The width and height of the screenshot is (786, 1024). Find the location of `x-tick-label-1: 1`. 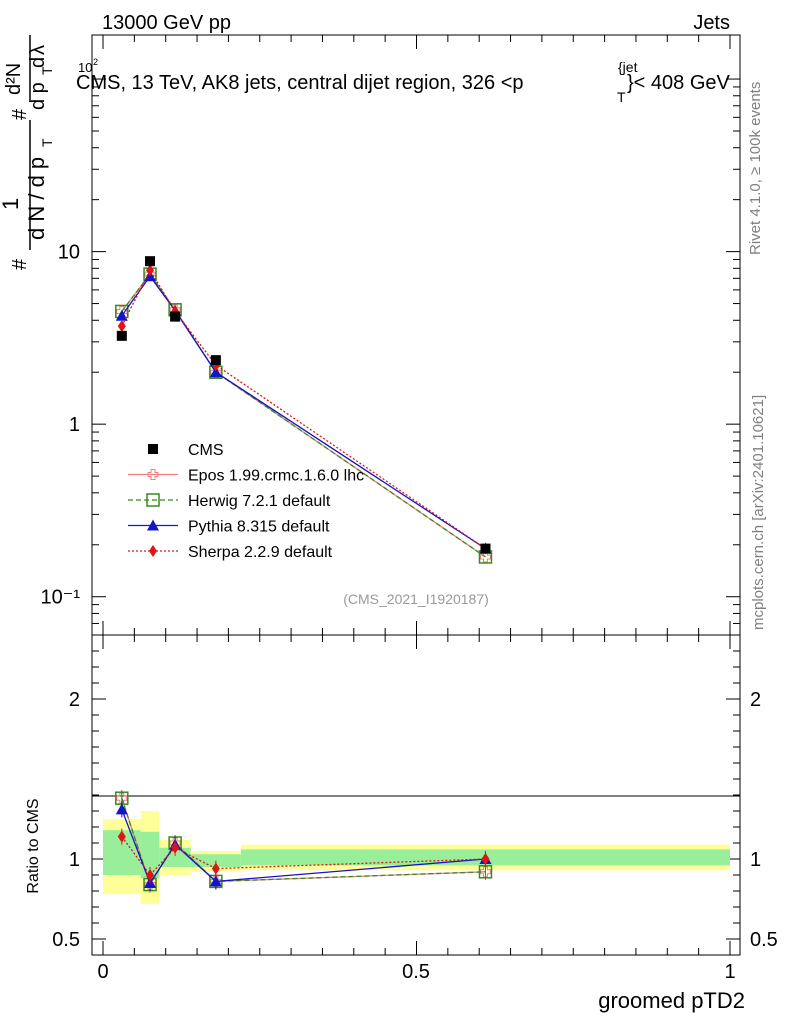

x-tick-label-1: 1 is located at coordinates (729, 972).